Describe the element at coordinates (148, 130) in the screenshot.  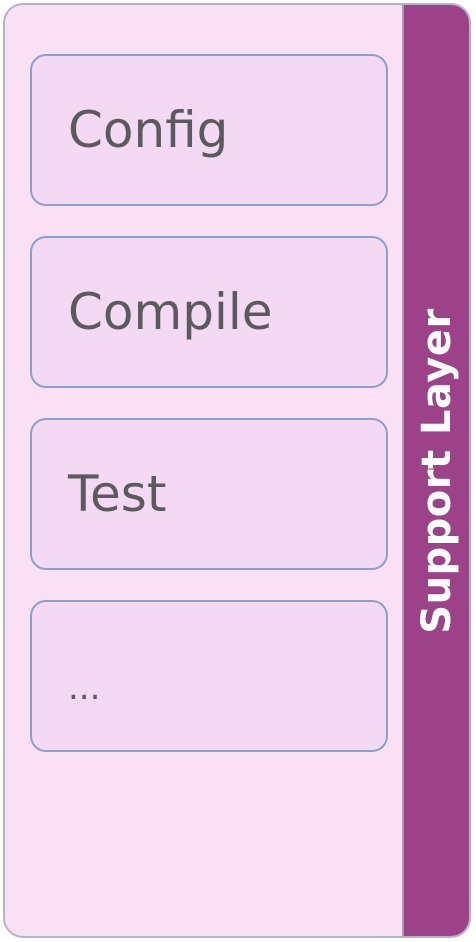
I see `stage-label: Config` at that location.